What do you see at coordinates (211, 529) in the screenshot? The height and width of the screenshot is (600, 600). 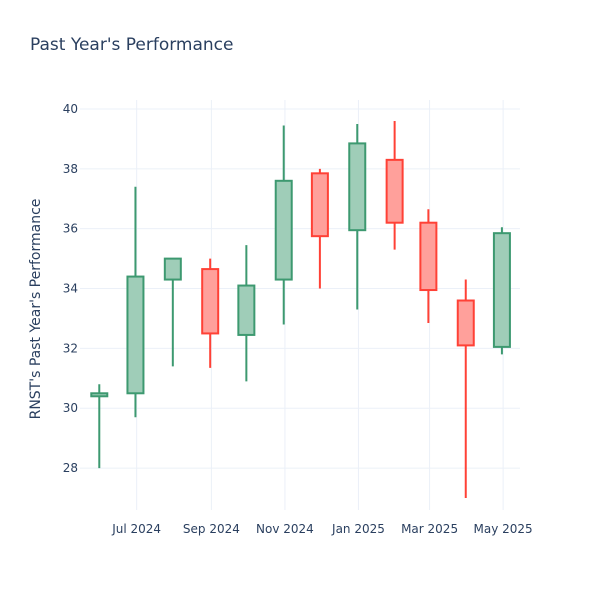 I see `x-tick-label: Sep 2024` at bounding box center [211, 529].